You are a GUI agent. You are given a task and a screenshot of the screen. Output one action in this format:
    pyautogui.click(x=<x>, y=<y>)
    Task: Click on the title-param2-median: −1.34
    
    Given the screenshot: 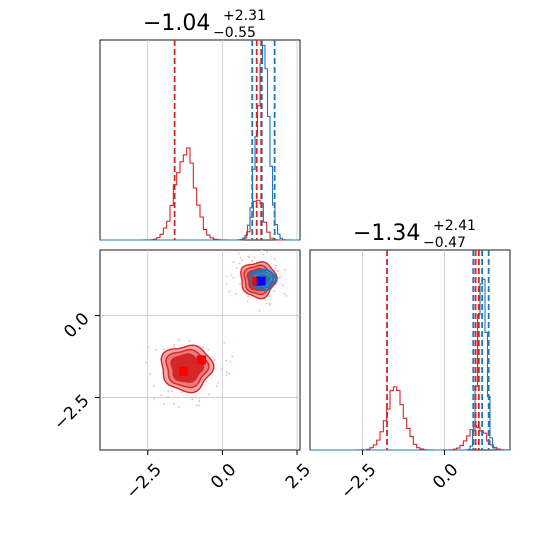 What is the action you would take?
    pyautogui.click(x=386, y=233)
    